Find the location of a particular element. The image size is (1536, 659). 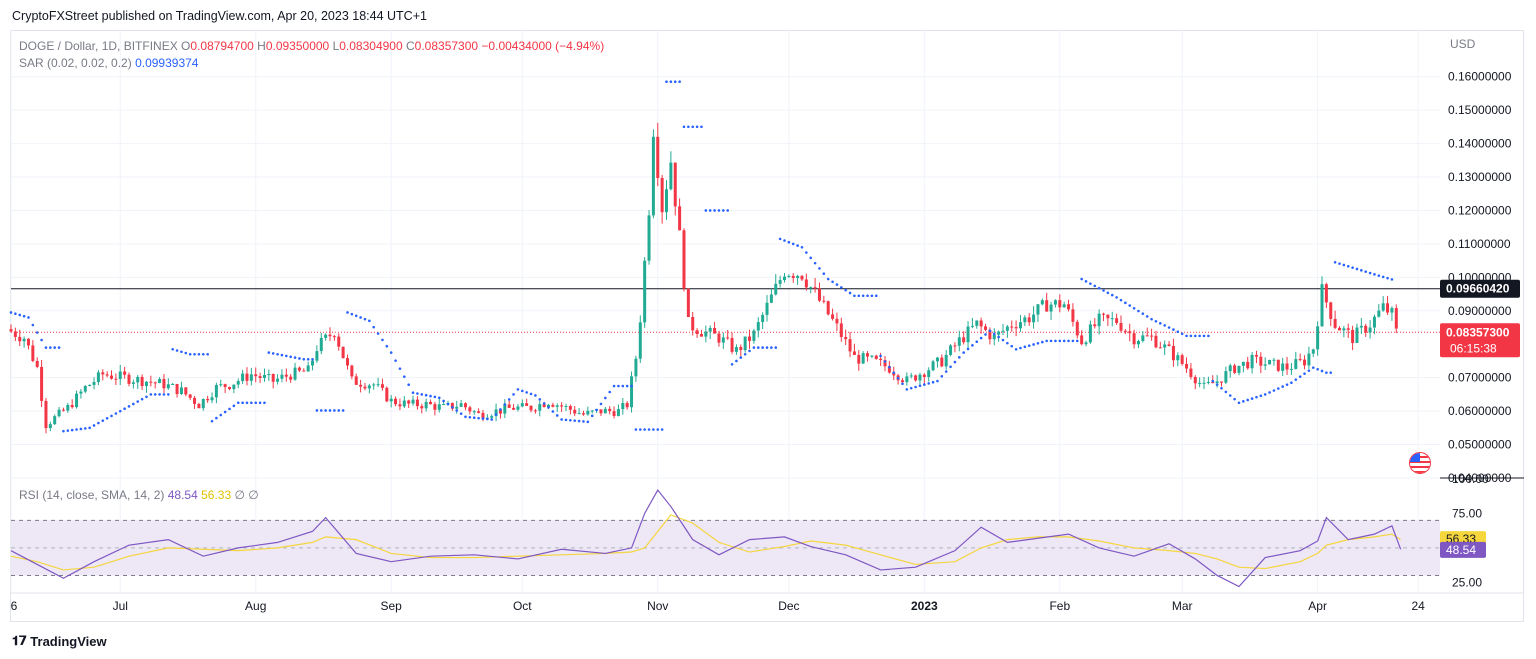

rsi-ma-line is located at coordinates (705, 542).